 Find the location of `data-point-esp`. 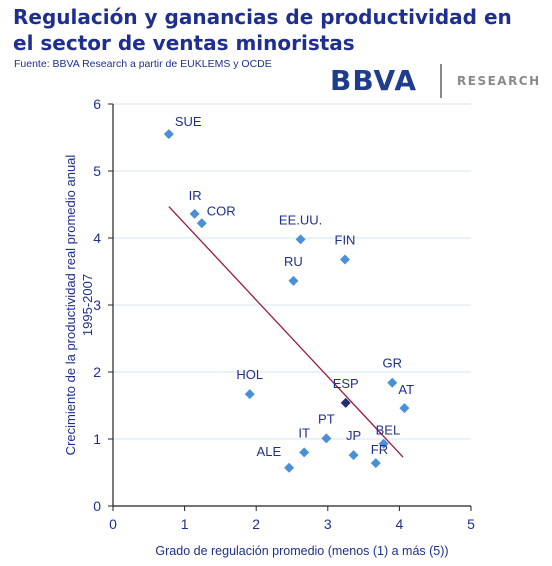

data-point-esp is located at coordinates (345, 402).